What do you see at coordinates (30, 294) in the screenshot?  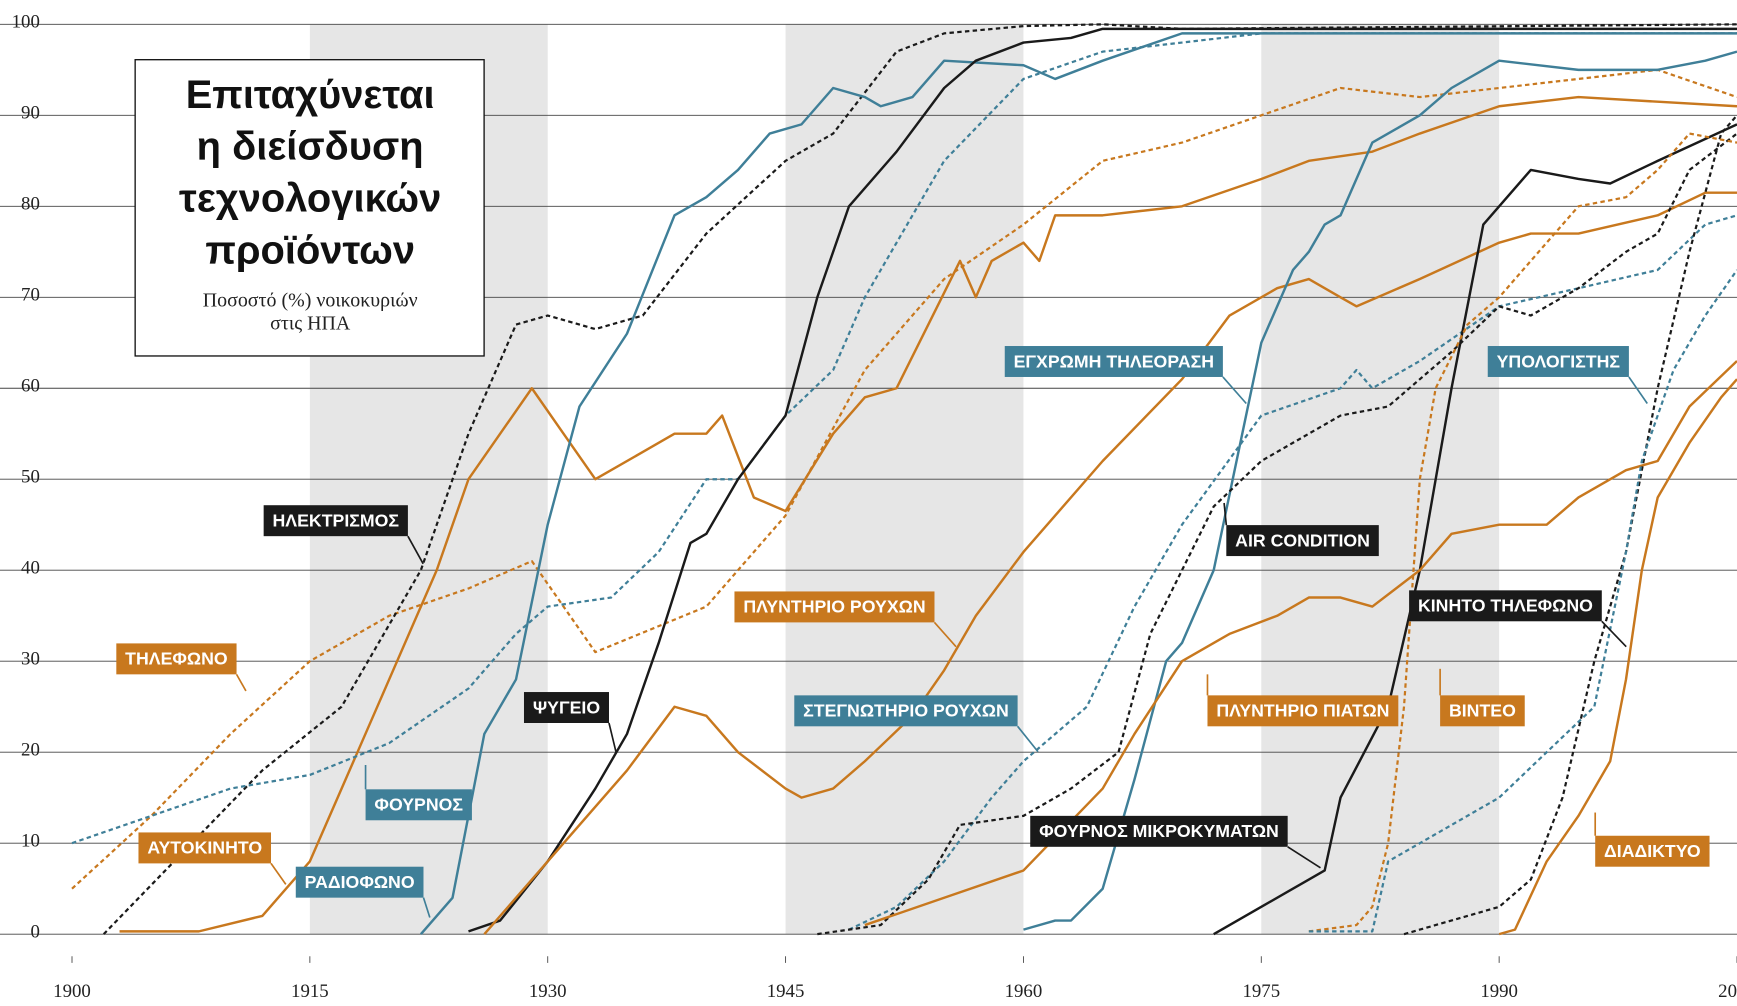 I see `y-tick-label: 70` at bounding box center [30, 294].